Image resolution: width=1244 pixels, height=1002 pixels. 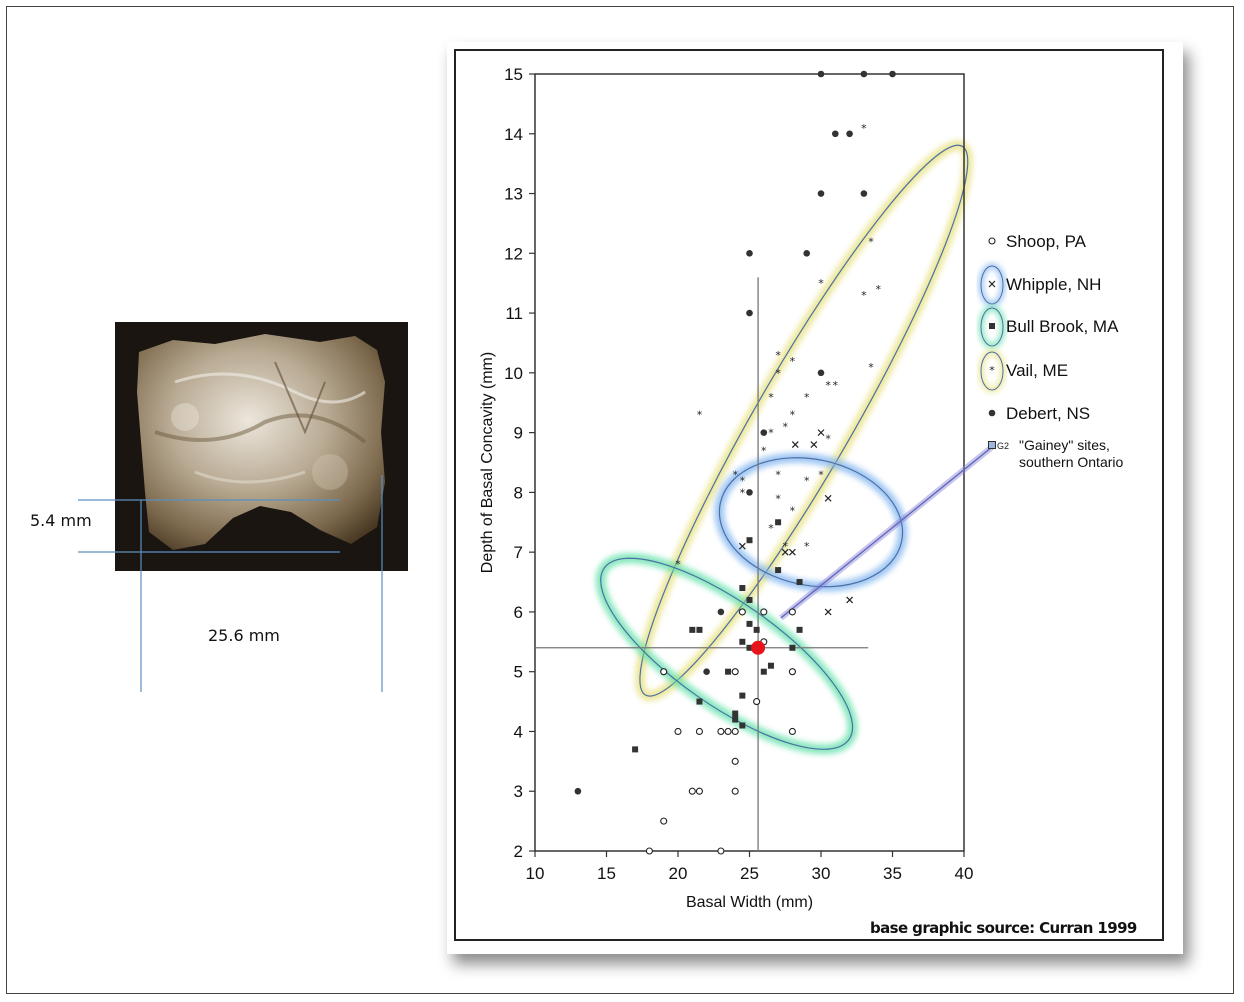 I want to click on whipple-ellipse, so click(x=811, y=522).